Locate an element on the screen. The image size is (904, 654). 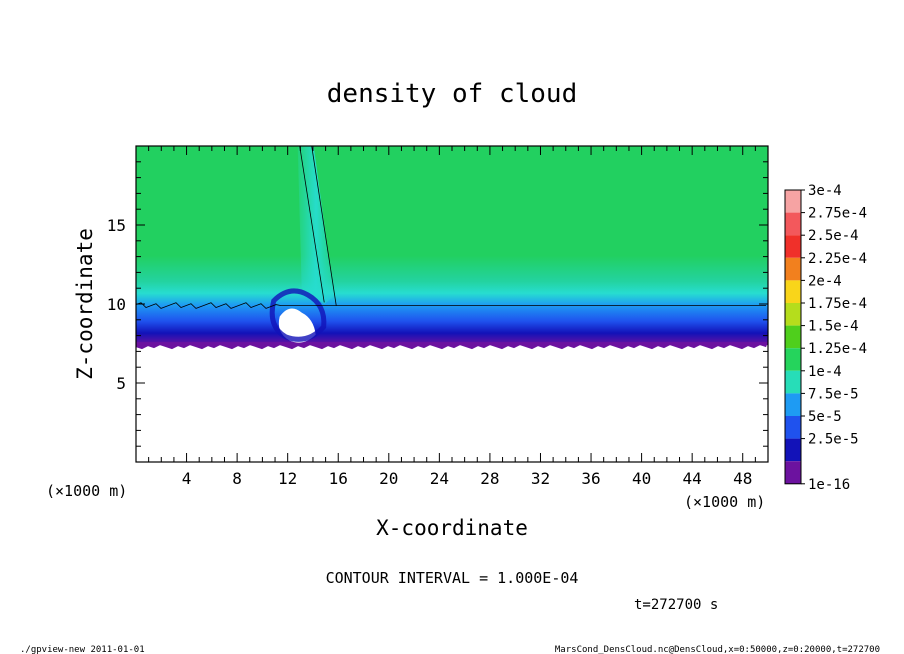
colorbar-label: 2.5e-5 is located at coordinates (833, 440).